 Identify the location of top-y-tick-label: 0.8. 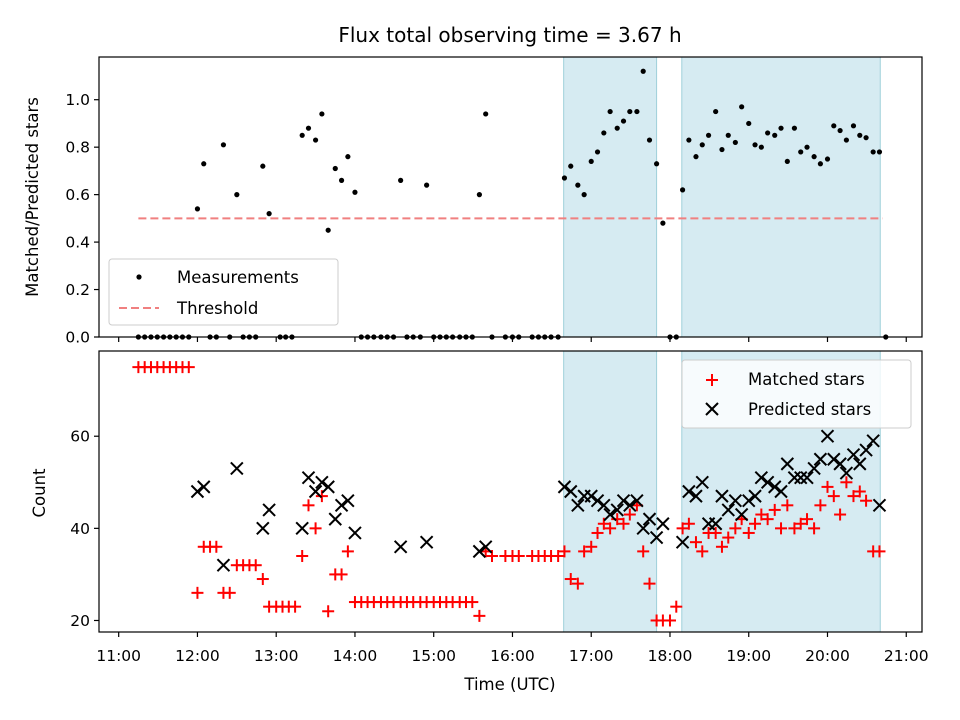
(77, 148).